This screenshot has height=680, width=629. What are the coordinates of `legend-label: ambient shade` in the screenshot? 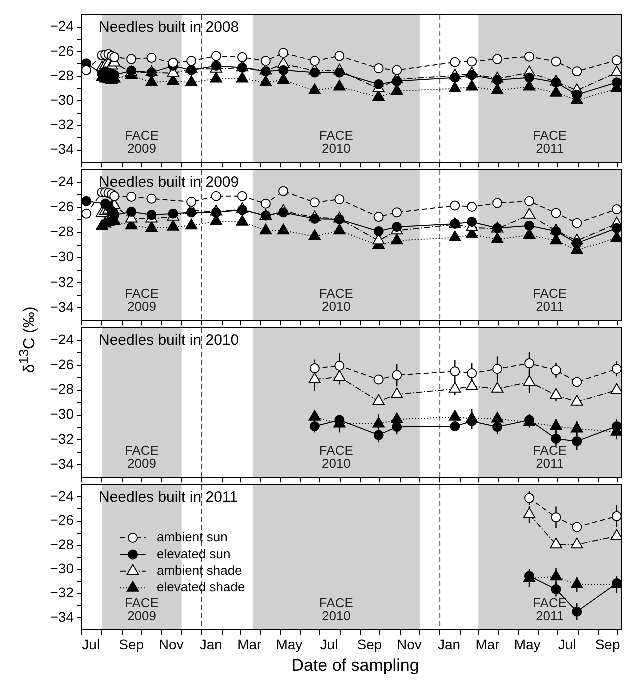 It's located at (199, 570).